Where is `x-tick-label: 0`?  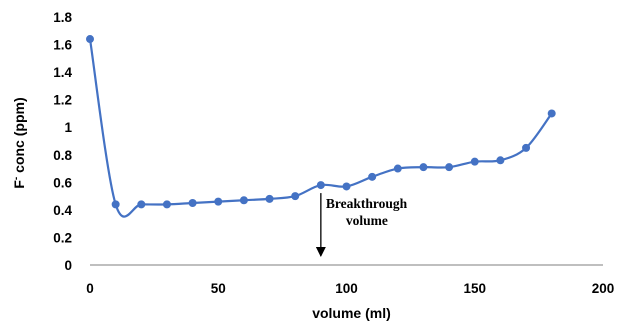
x-tick-label: 0 is located at coordinates (90, 288).